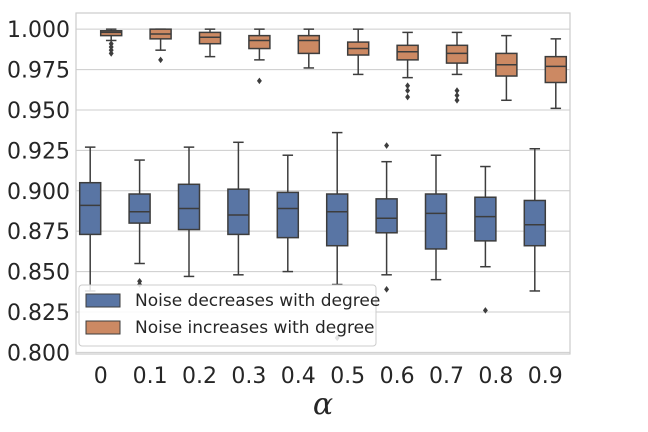 Image resolution: width=648 pixels, height=432 pixels. I want to click on x-axis-label: α, so click(323, 404).